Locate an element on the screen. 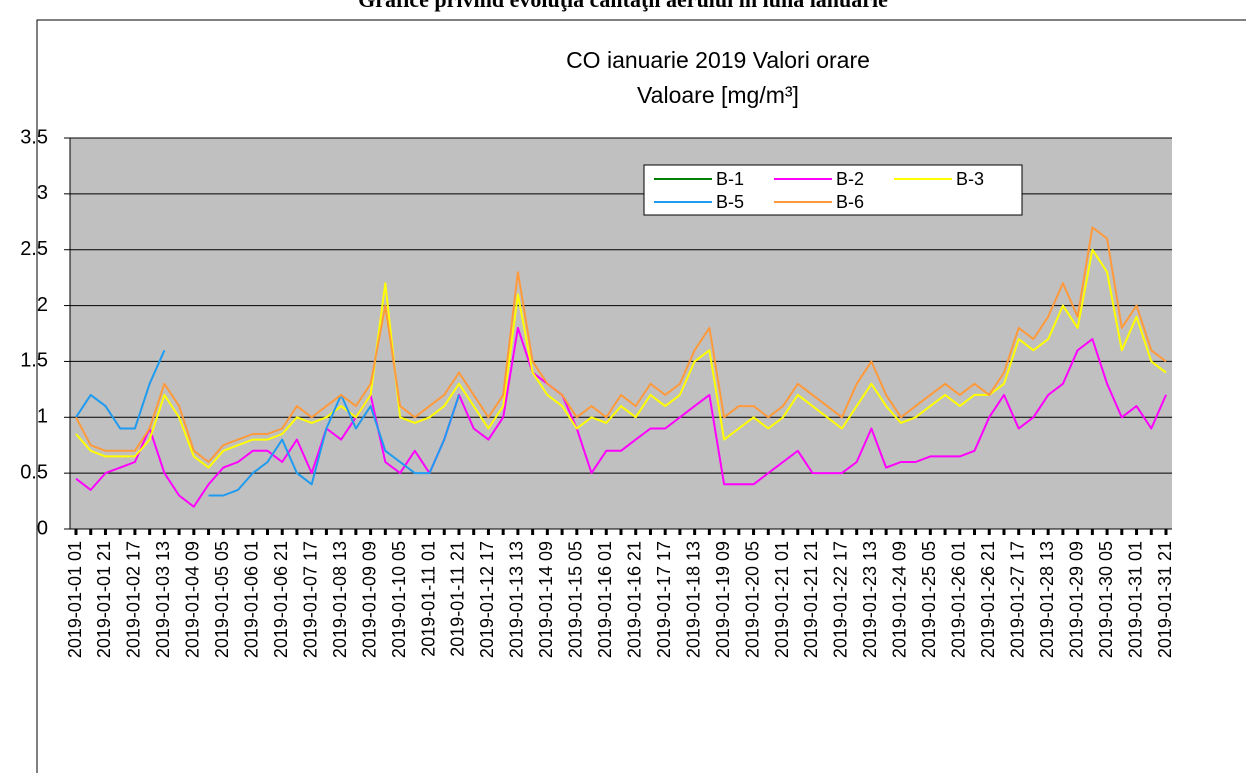 This screenshot has height=773, width=1246. x-tick-label: 2019-01-13 13 is located at coordinates (517, 599).